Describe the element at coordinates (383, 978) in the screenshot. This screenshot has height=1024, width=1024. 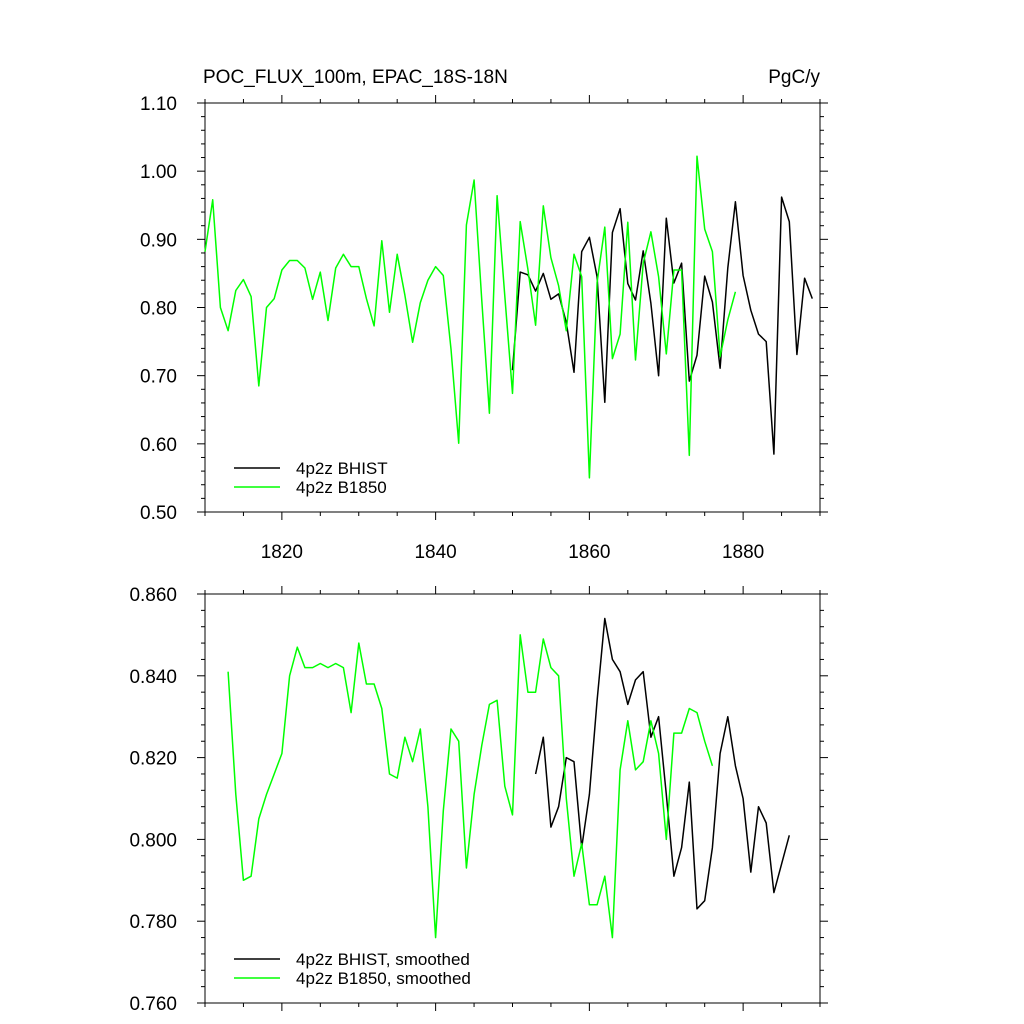
I see `legend-label: 4p2z B1850, smoothed` at that location.